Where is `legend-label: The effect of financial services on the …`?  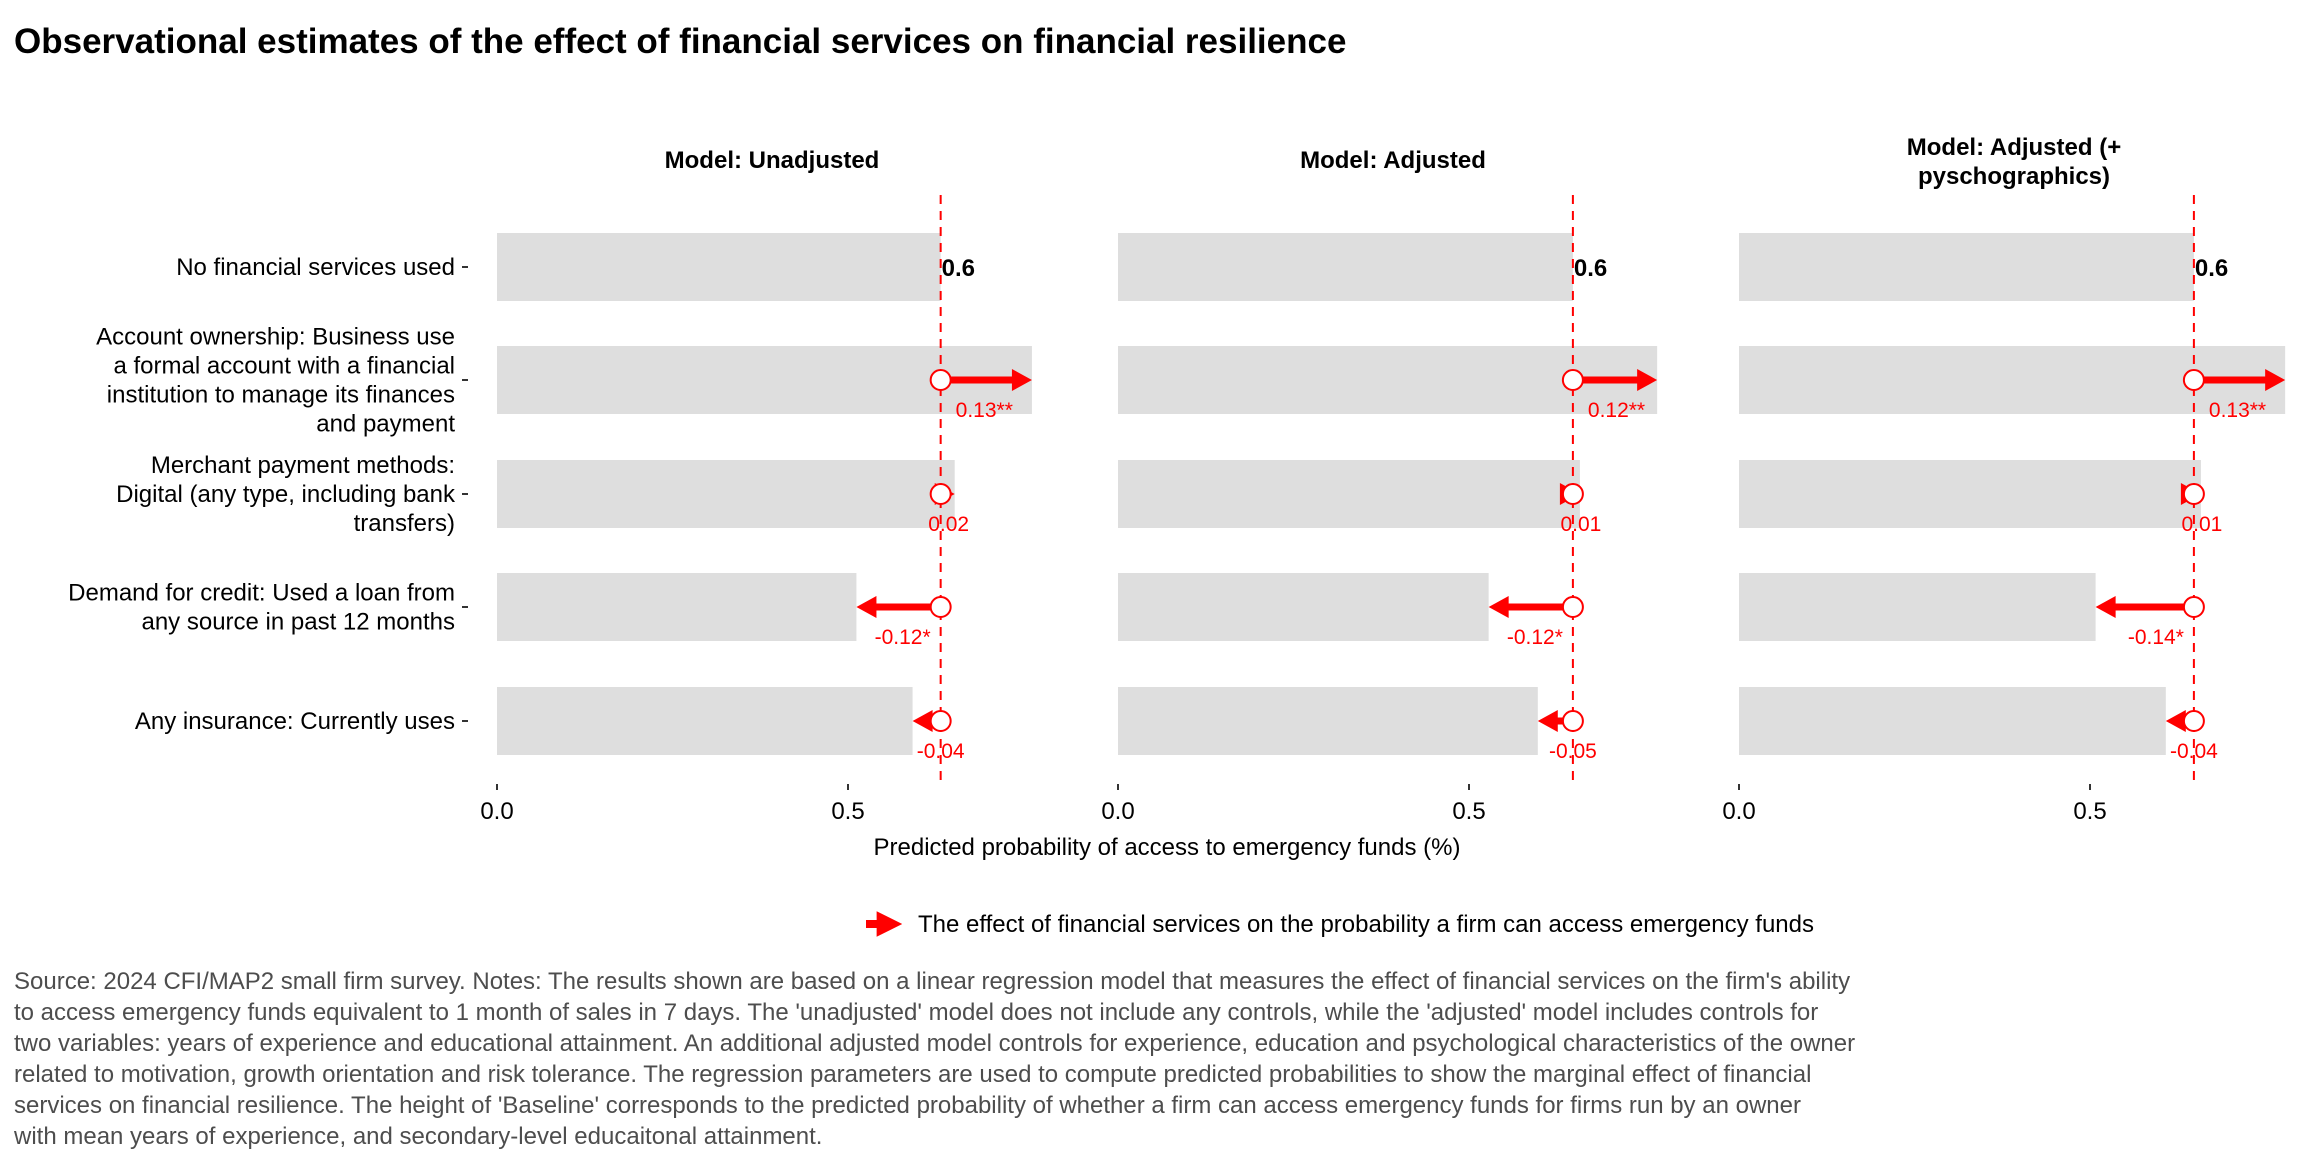 legend-label: The effect of financial services on the … is located at coordinates (1366, 924).